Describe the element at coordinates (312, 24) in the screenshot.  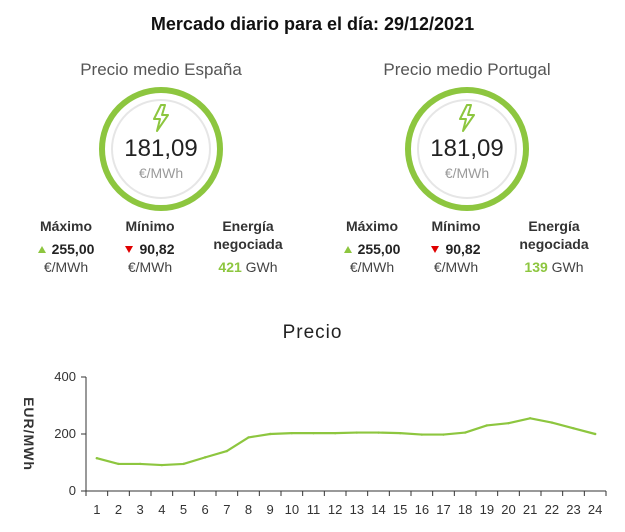
I see `page-title: Mercado diario para el día: 29/12/2021` at that location.